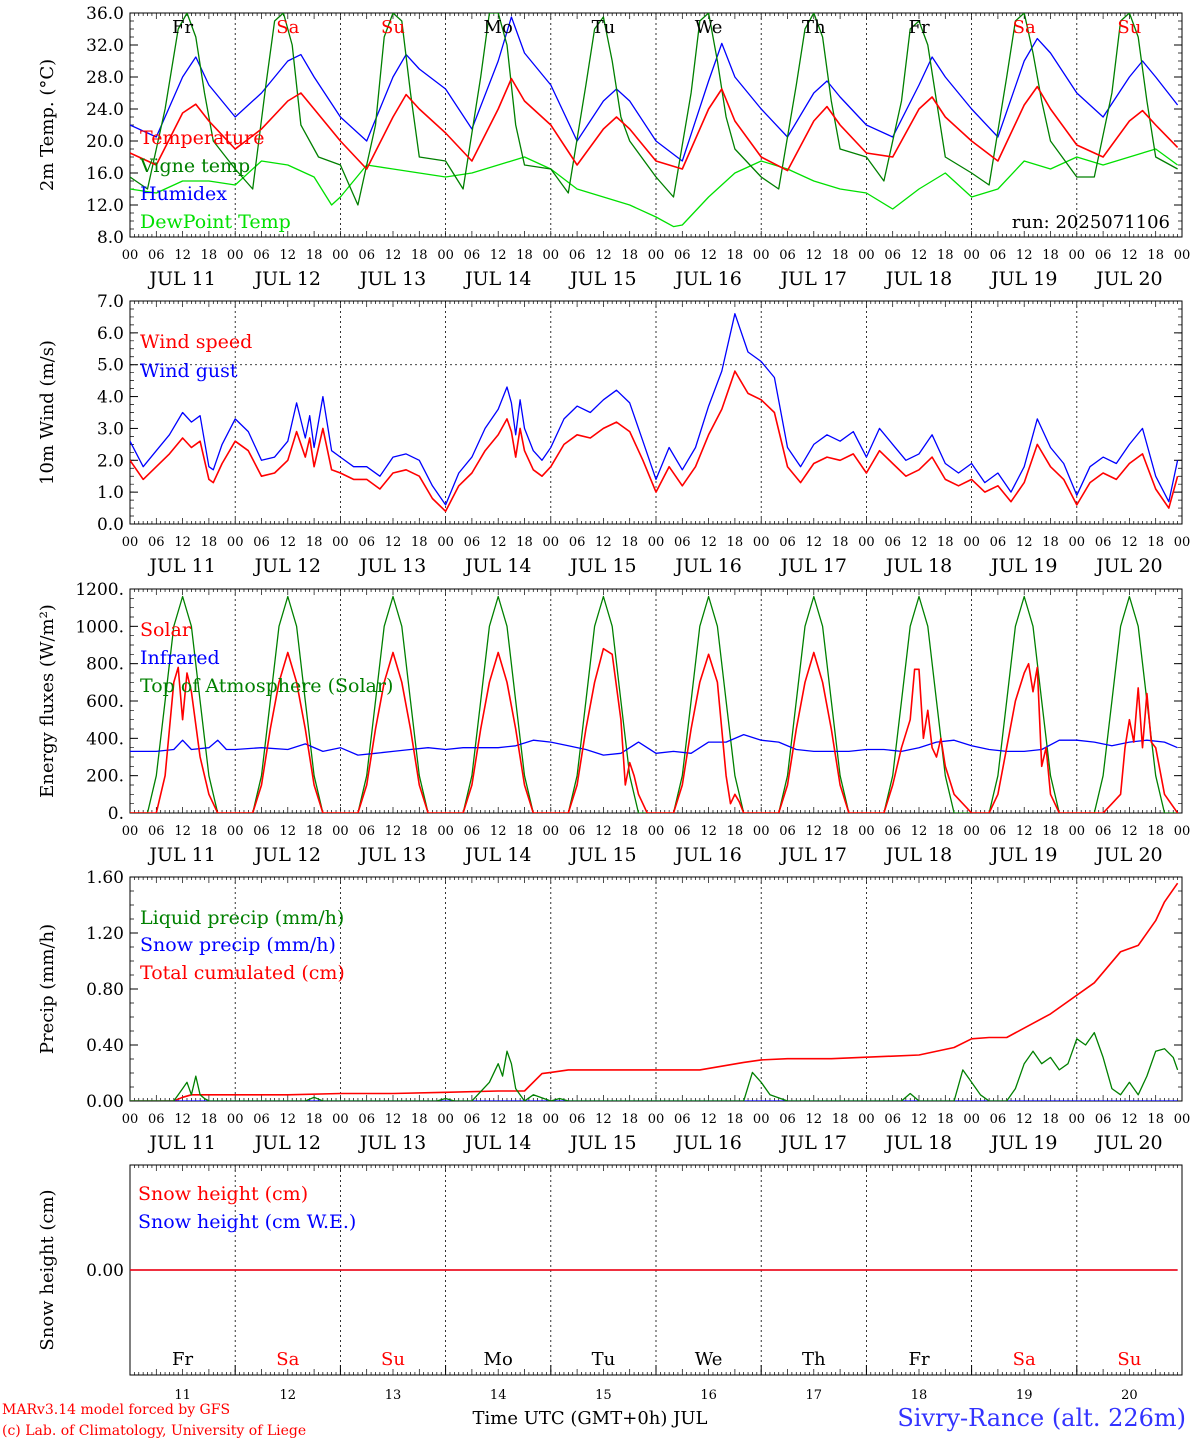 This screenshot has height=1440, width=1194. I want to click on y-tick-label: 1.0, so click(110, 493).